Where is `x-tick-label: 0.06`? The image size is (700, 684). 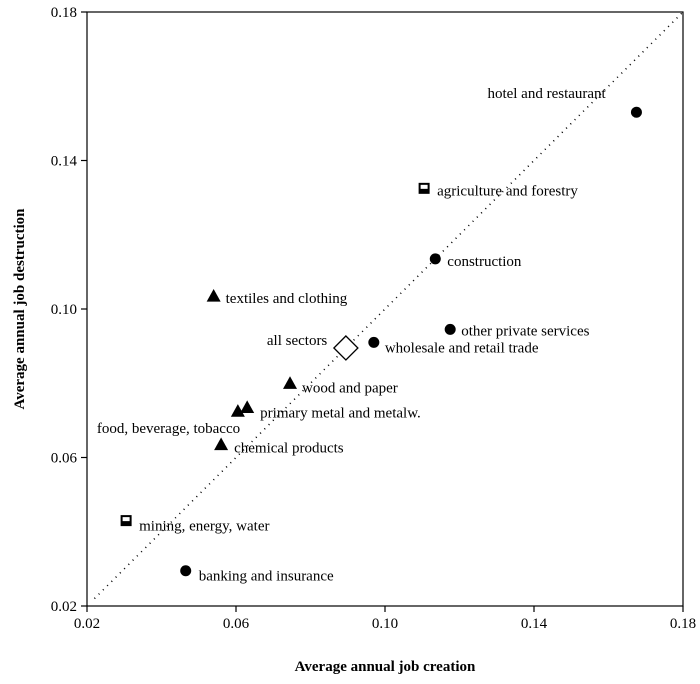 x-tick-label: 0.06 is located at coordinates (236, 624).